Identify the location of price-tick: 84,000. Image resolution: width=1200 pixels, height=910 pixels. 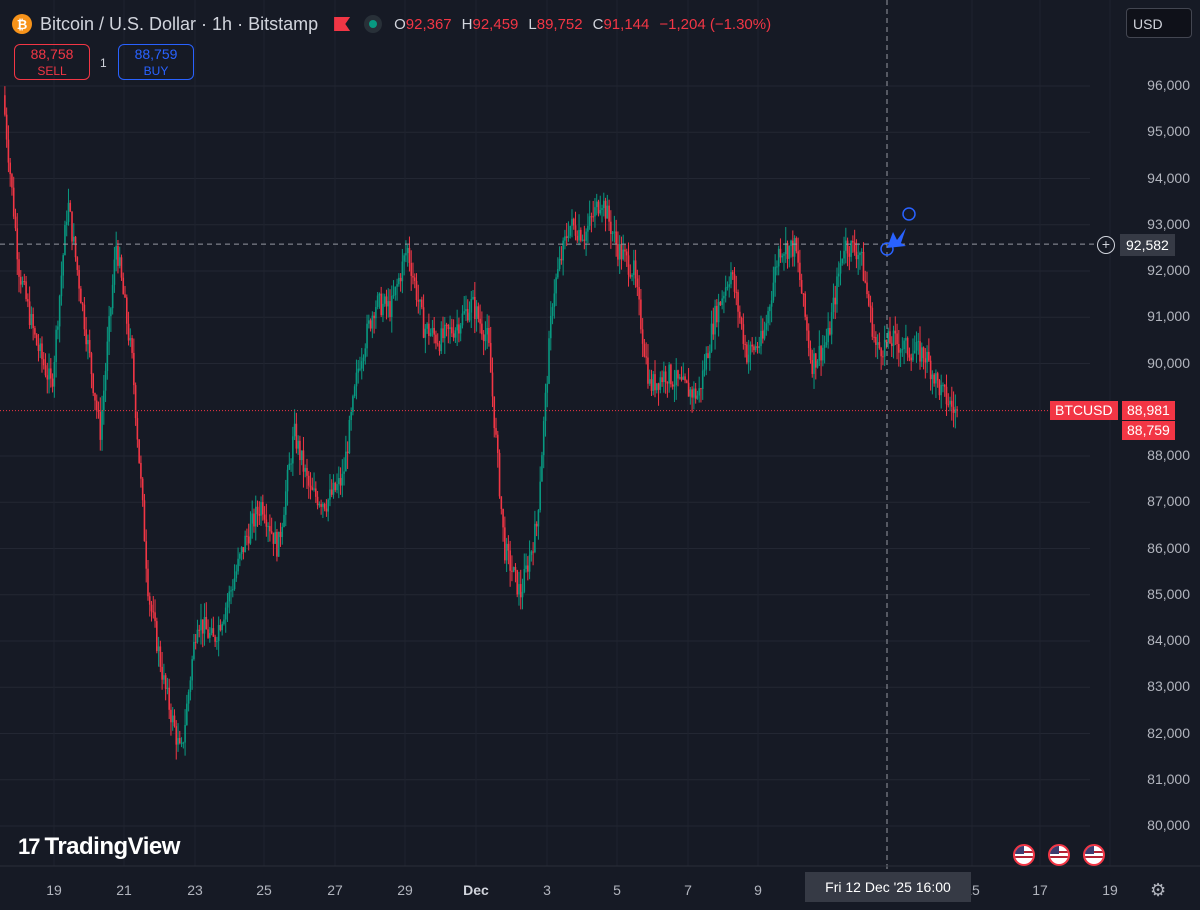
(1168, 640).